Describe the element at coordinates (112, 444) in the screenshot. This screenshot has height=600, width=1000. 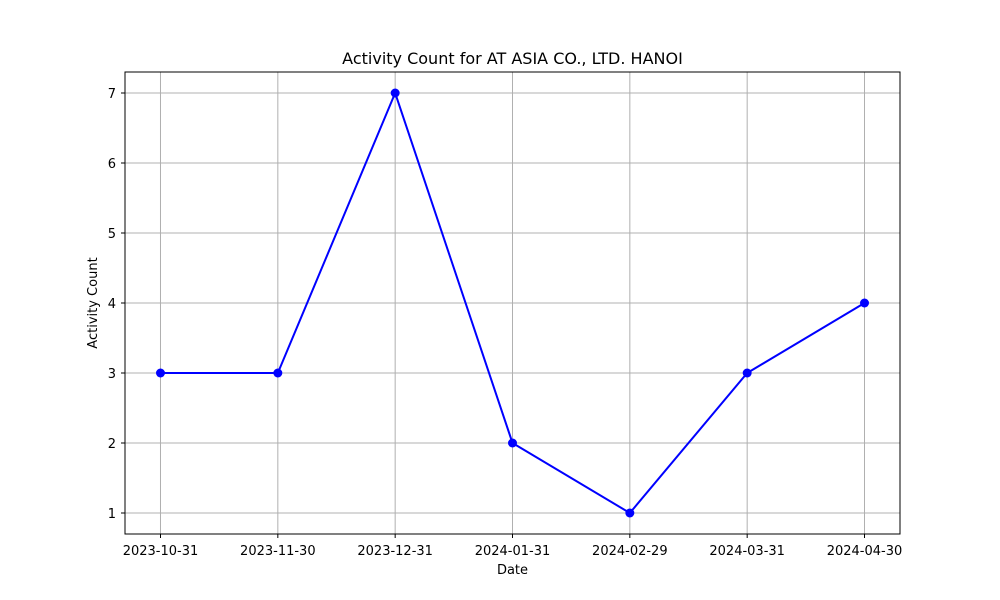
I see `y-tick-label: 2` at that location.